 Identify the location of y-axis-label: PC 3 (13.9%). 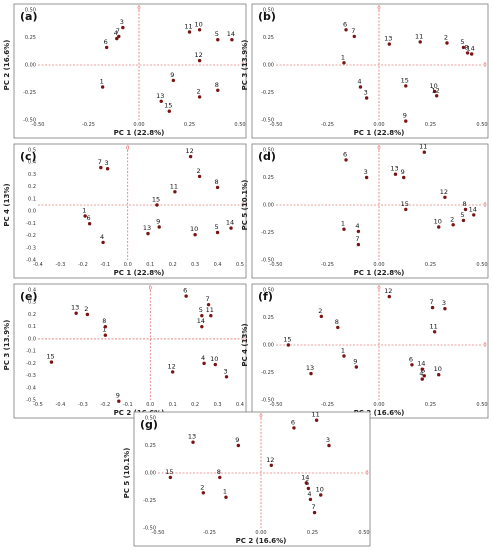
(245, 65).